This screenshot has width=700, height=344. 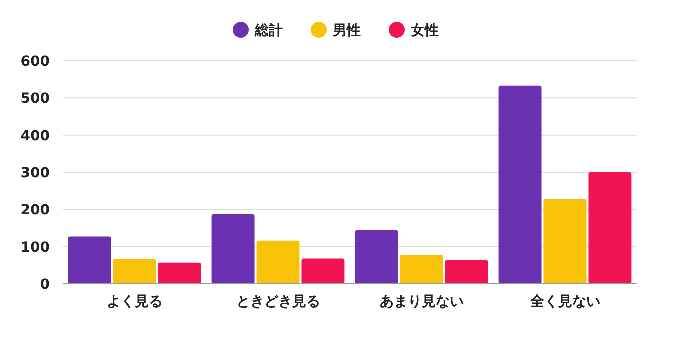 I want to click on legend-label: 総計, so click(x=268, y=31).